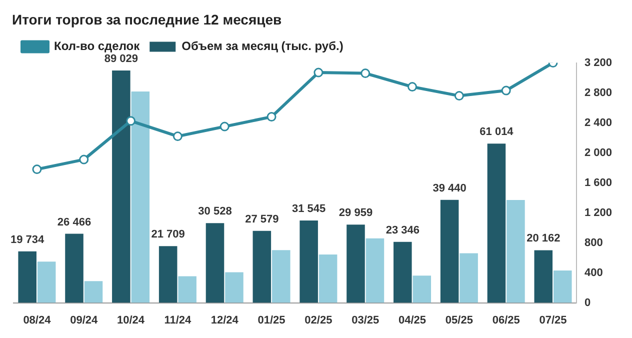 The image size is (632, 338). Describe the element at coordinates (598, 92) in the screenshot. I see `y2-tick-label: 2 800` at that location.